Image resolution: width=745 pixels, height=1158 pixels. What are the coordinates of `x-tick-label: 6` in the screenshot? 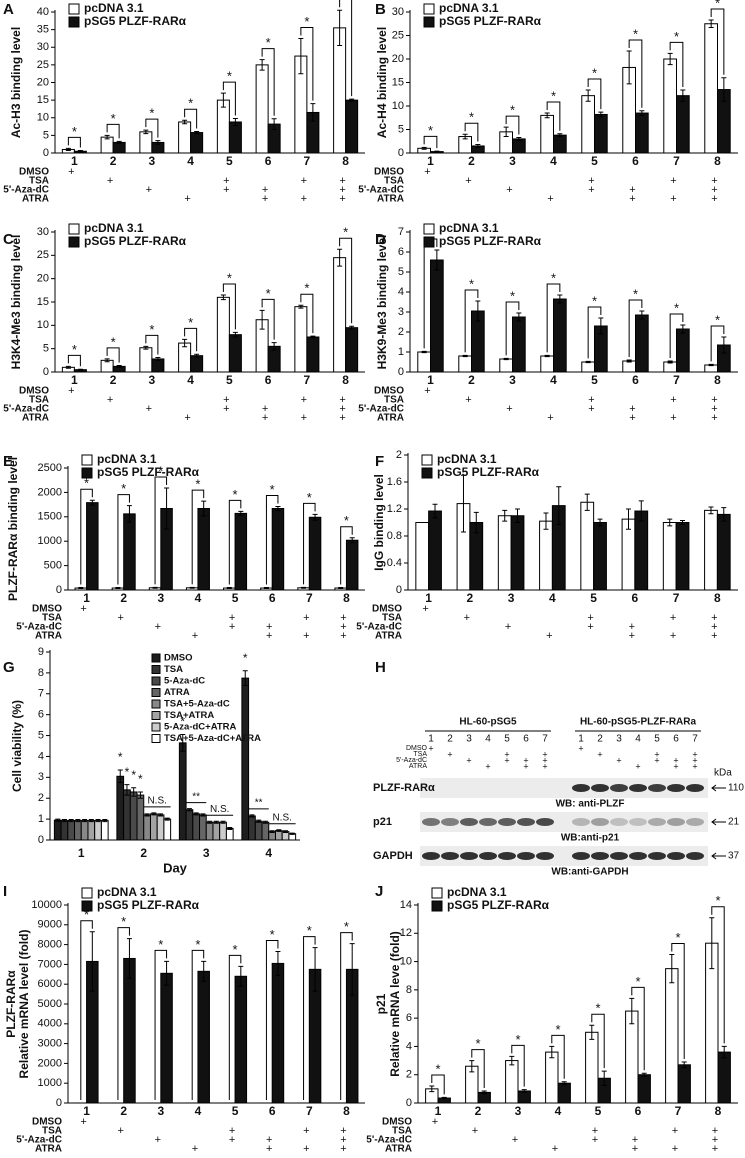 It's located at (635, 161).